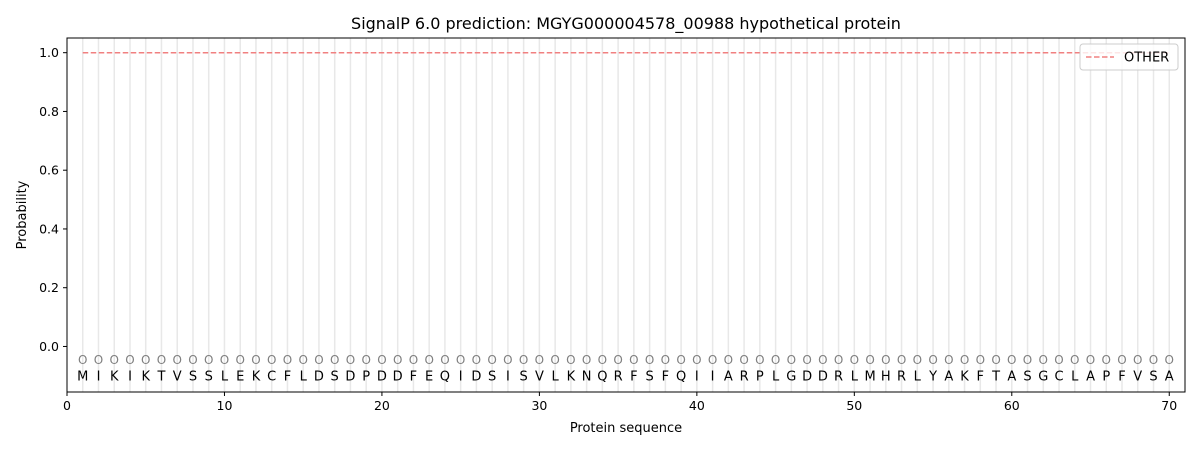  I want to click on residue-label: Y, so click(932, 376).